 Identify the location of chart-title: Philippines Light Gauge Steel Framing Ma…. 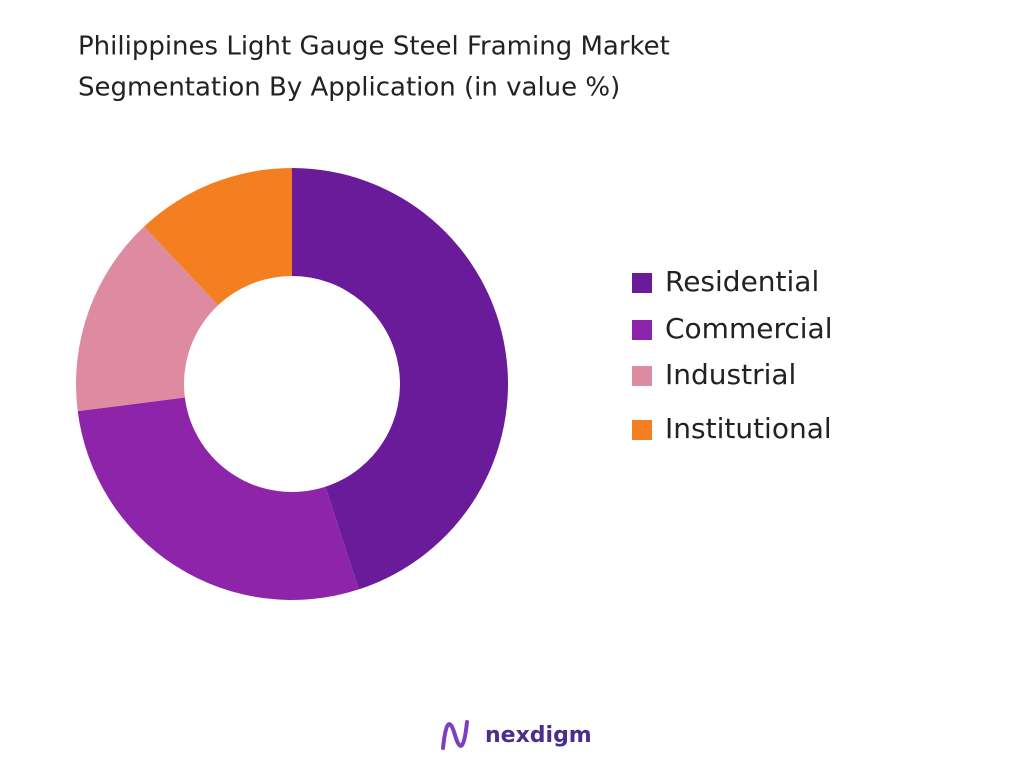
(374, 47).